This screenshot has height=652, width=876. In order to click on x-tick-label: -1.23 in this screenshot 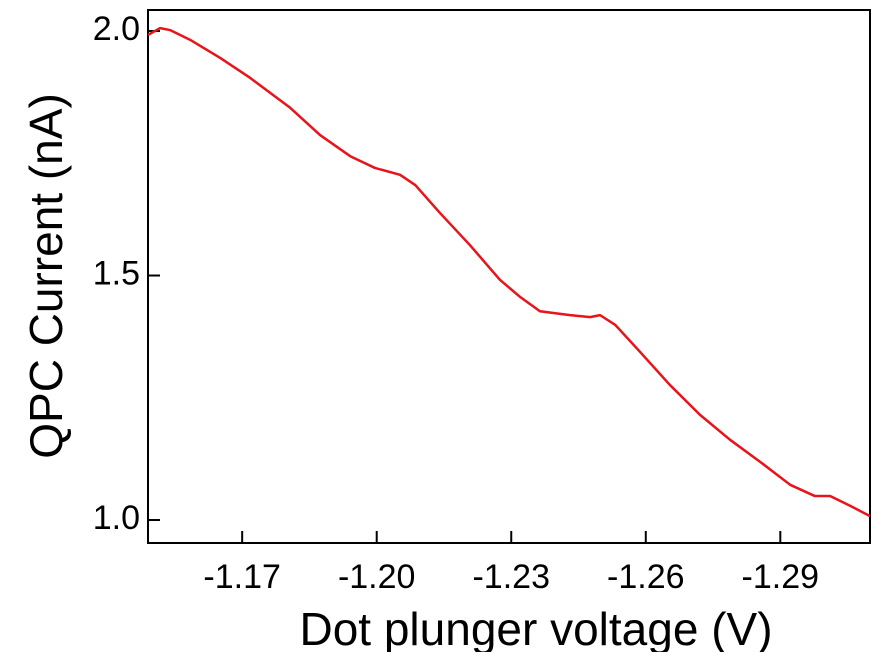, I will do `click(511, 577)`.